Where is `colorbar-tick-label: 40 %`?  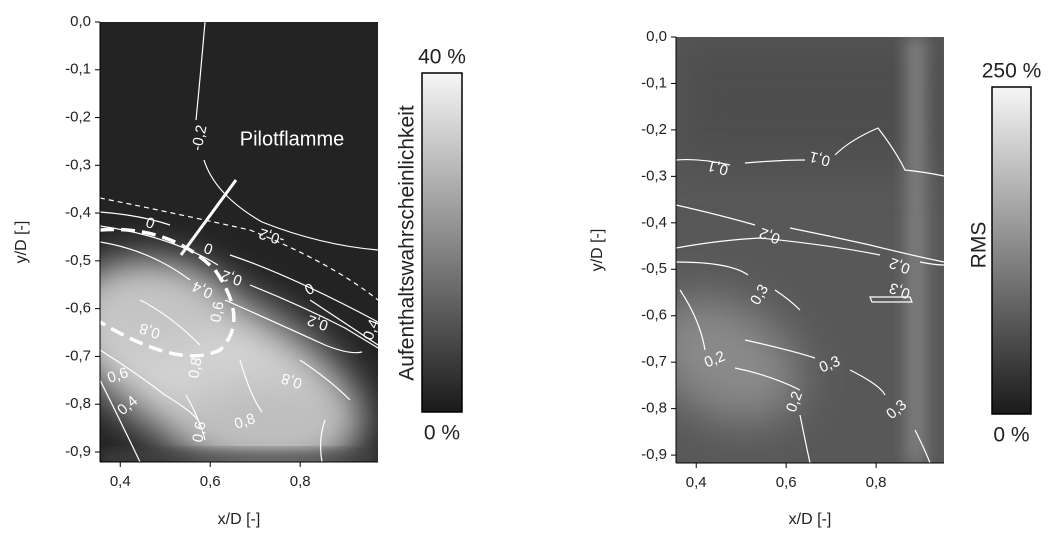 colorbar-tick-label: 40 % is located at coordinates (442, 57).